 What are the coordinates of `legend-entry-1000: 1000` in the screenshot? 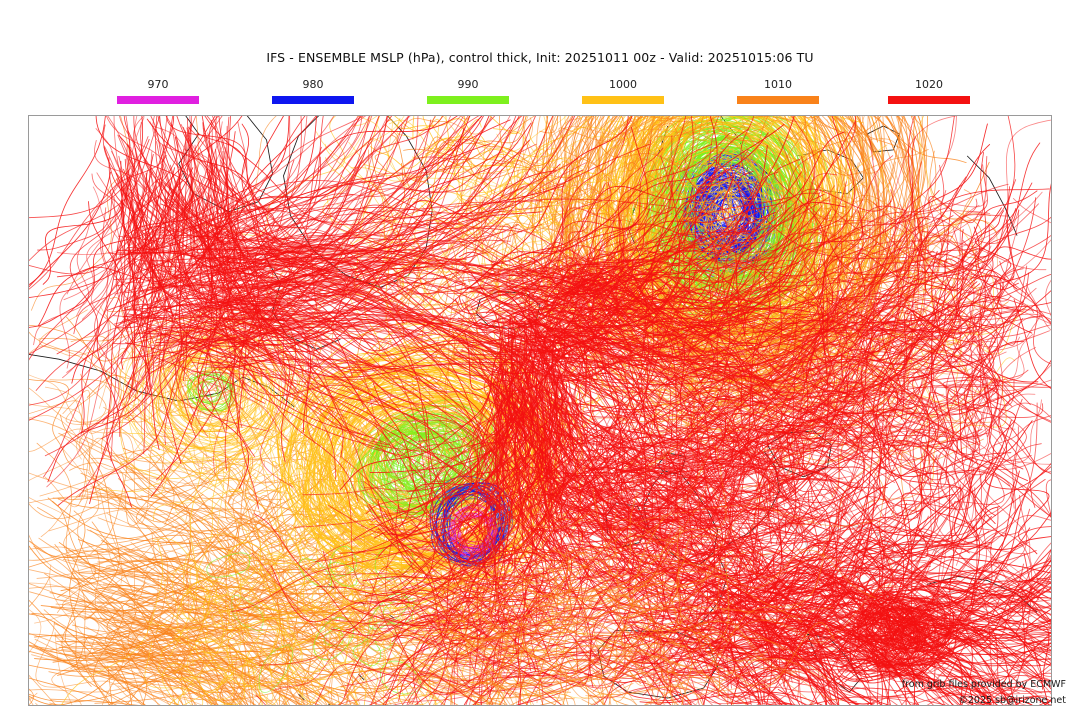 It's located at (623, 91).